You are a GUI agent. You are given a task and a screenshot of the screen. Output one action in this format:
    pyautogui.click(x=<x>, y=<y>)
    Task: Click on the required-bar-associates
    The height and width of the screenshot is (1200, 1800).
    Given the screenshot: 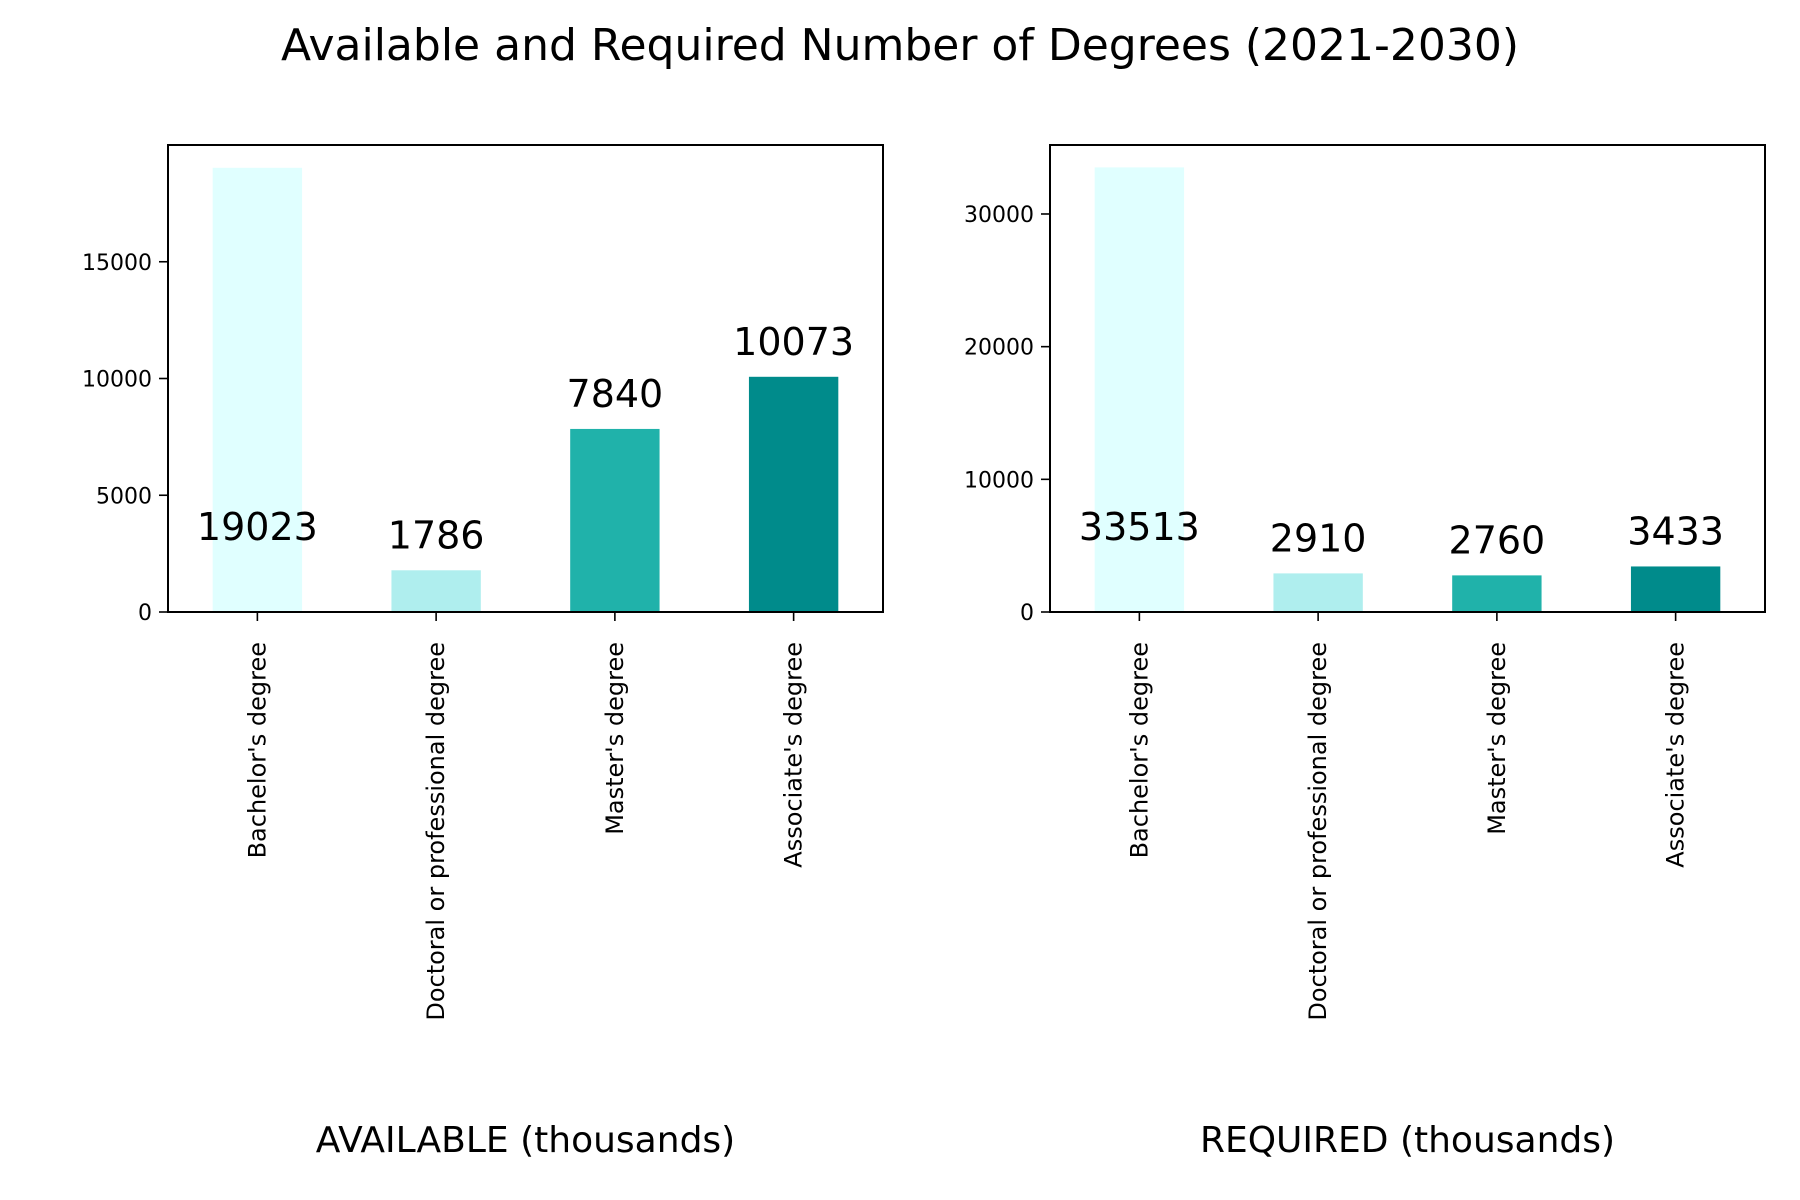 What is the action you would take?
    pyautogui.click(x=1675, y=589)
    